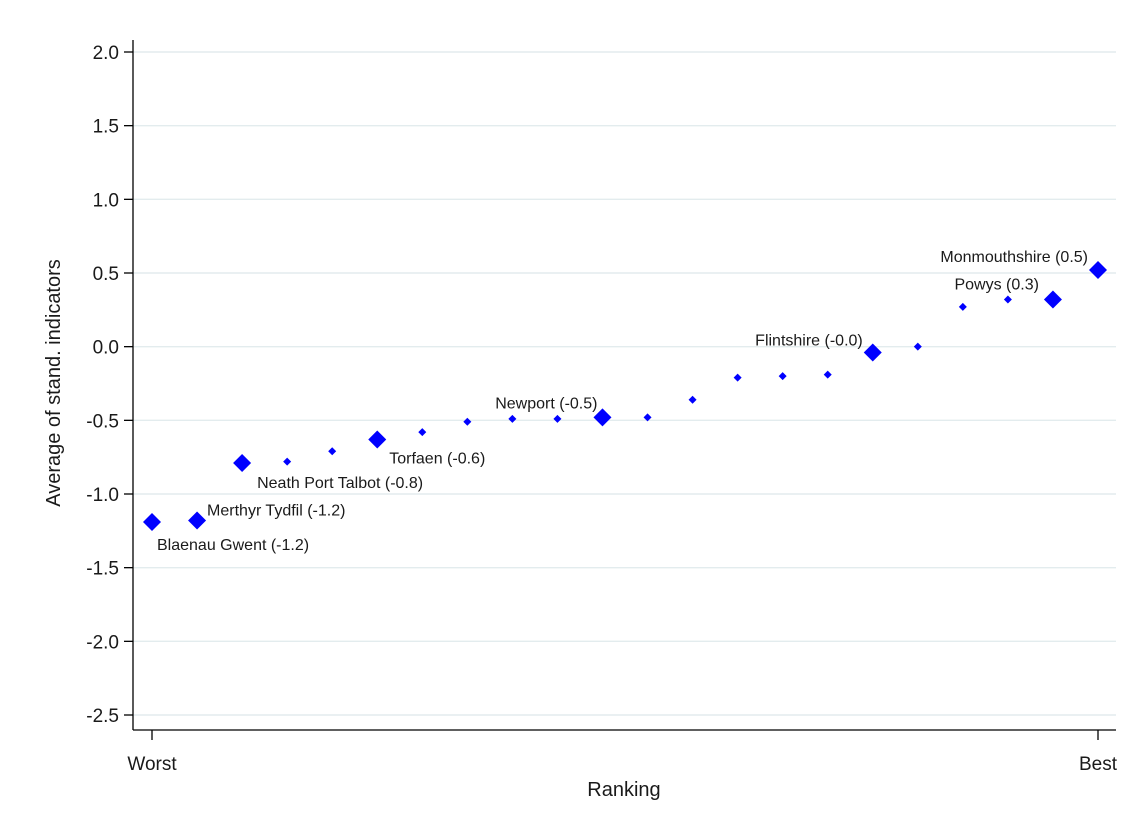  What do you see at coordinates (106, 127) in the screenshot?
I see `y-tick-label: 1.5` at bounding box center [106, 127].